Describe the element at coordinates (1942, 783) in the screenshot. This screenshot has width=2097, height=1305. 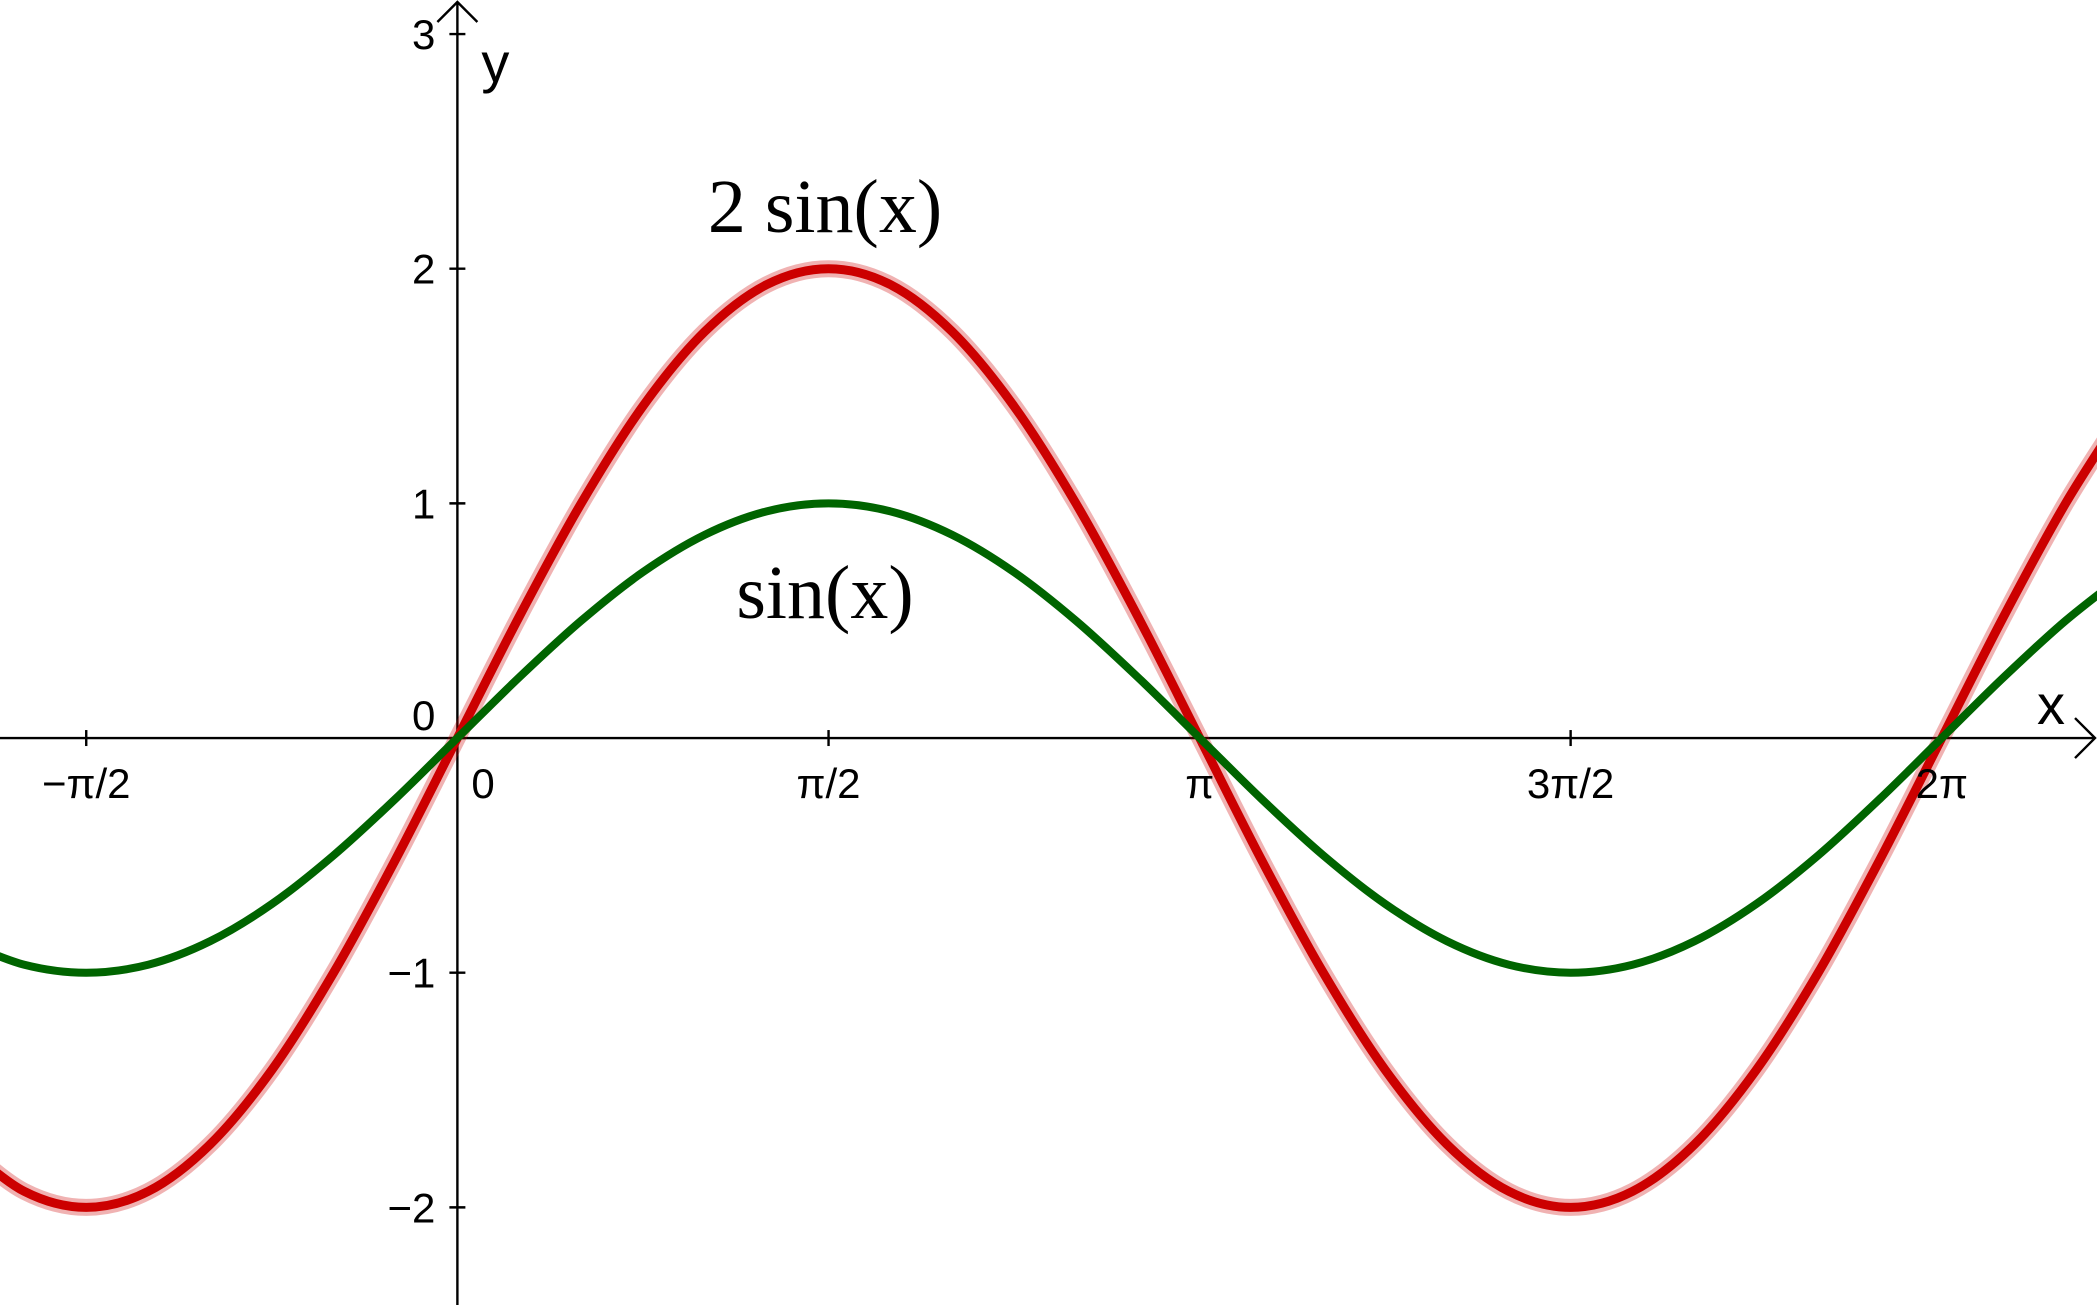
I see `x-tick-label: 2π` at that location.